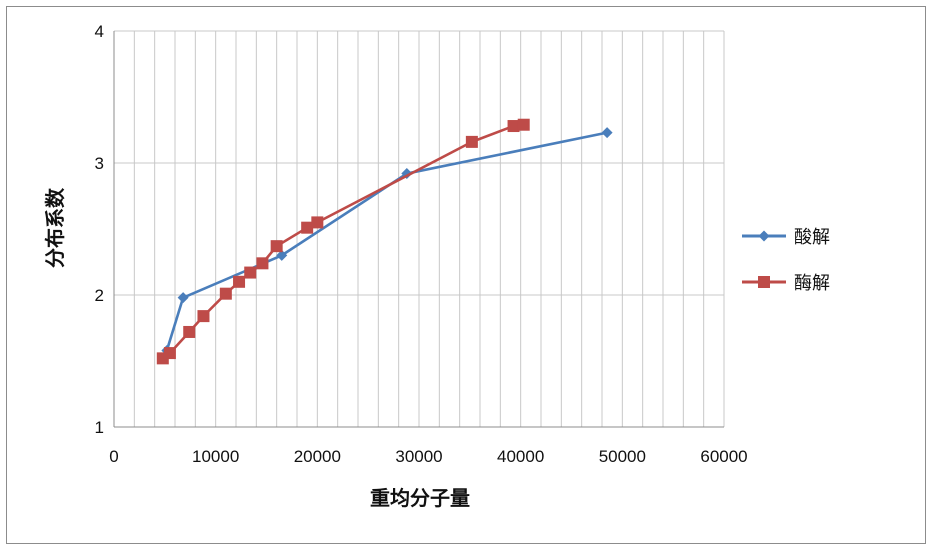  Describe the element at coordinates (215, 456) in the screenshot. I see `x-tick-label: 10000` at that location.